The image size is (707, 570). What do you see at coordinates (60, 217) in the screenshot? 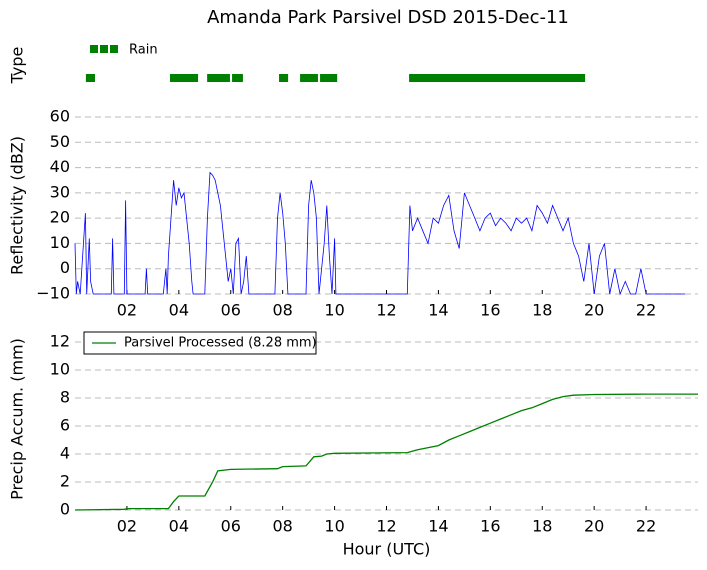
I see `y-tick-label: 20` at bounding box center [60, 217].